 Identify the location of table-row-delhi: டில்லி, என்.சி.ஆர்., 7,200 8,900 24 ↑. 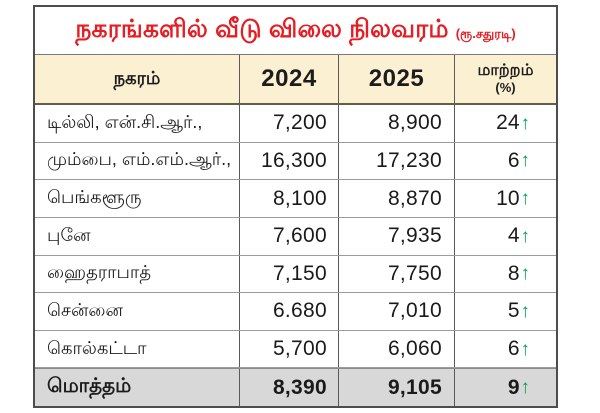
(295, 124).